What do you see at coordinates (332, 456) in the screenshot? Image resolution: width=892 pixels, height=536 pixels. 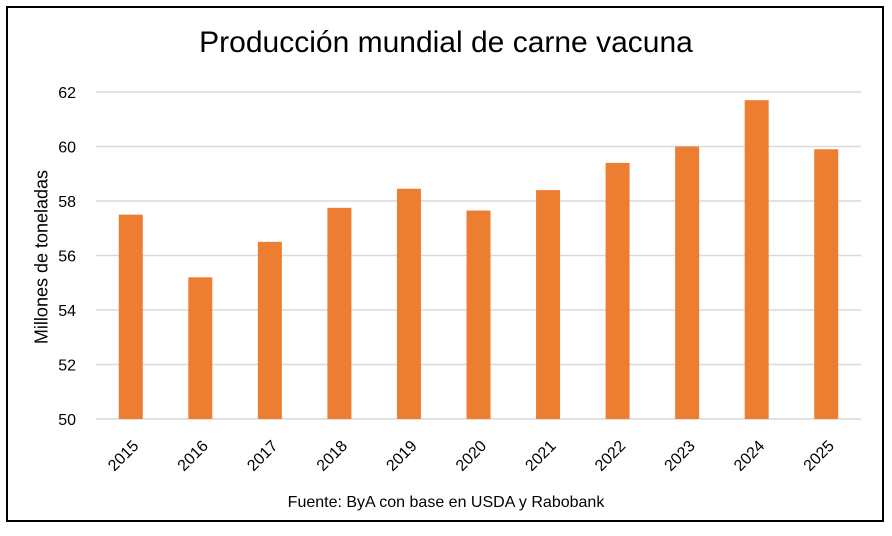 I see `x-tick-label: 2018` at bounding box center [332, 456].